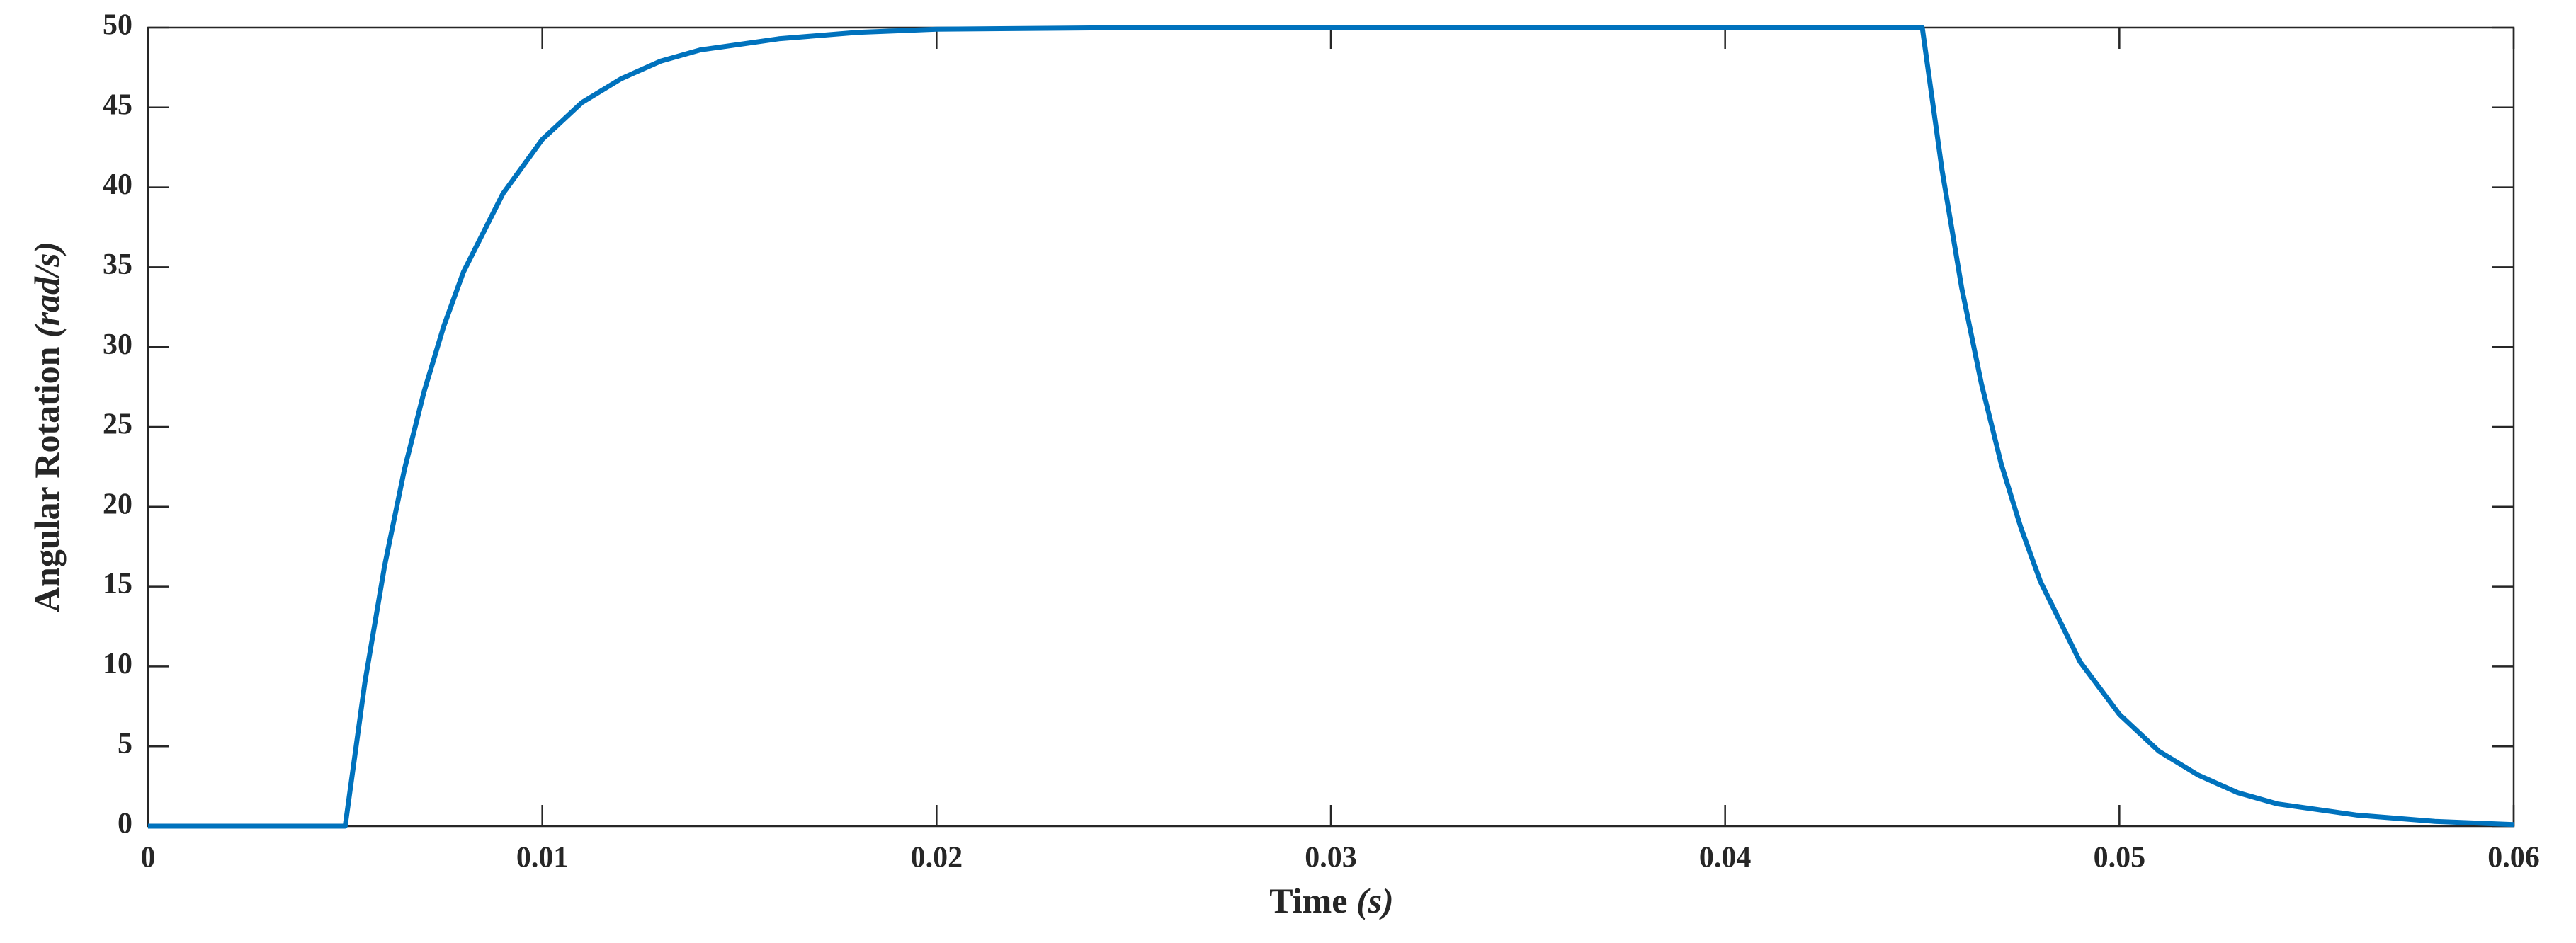  I want to click on x-tick-label: 0.03, so click(1331, 858).